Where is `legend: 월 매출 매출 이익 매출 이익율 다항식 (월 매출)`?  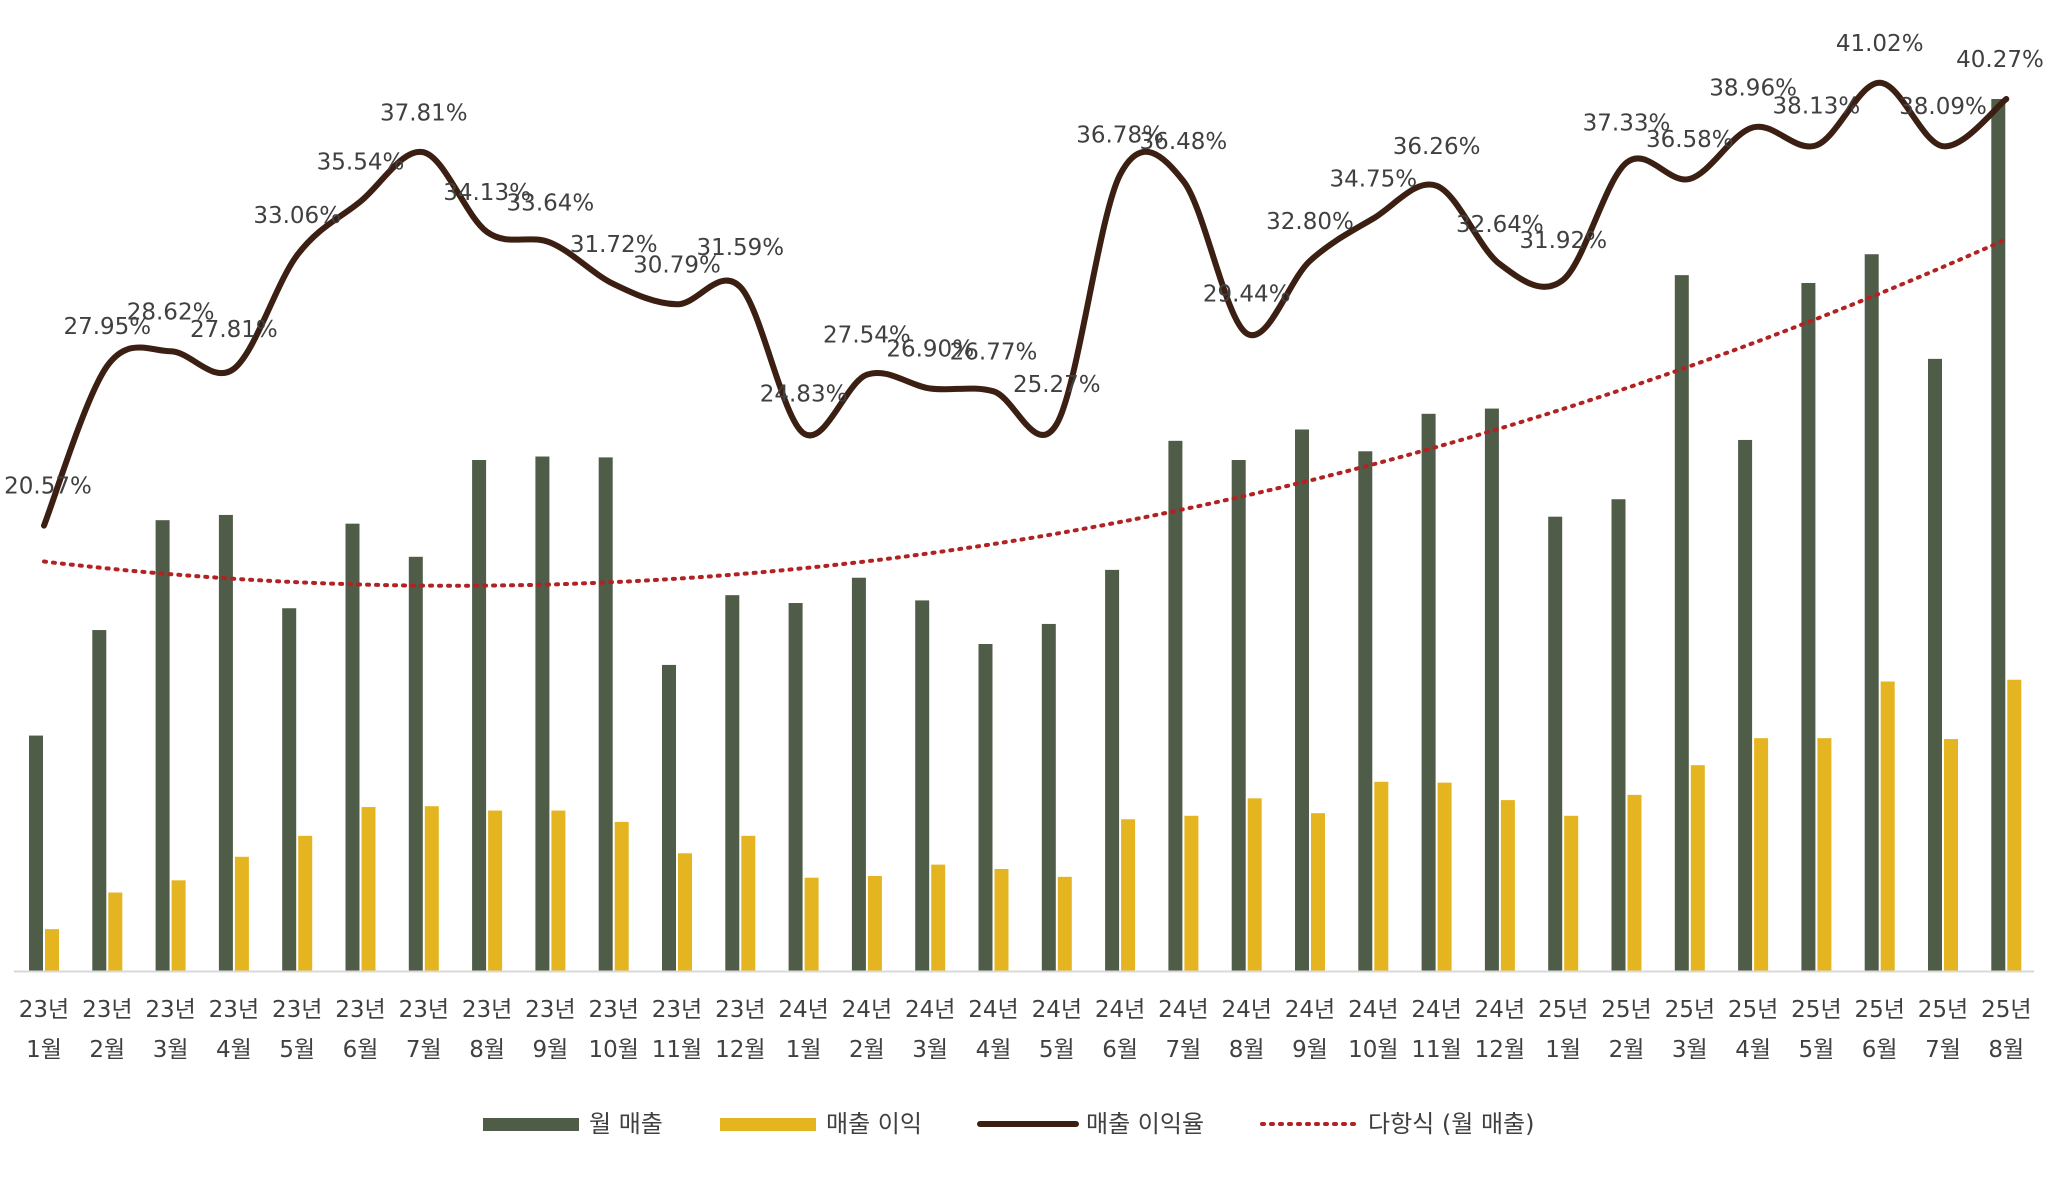 legend: 월 매출 매출 이익 매출 이익율 다항식 (월 매출) is located at coordinates (1008, 1124).